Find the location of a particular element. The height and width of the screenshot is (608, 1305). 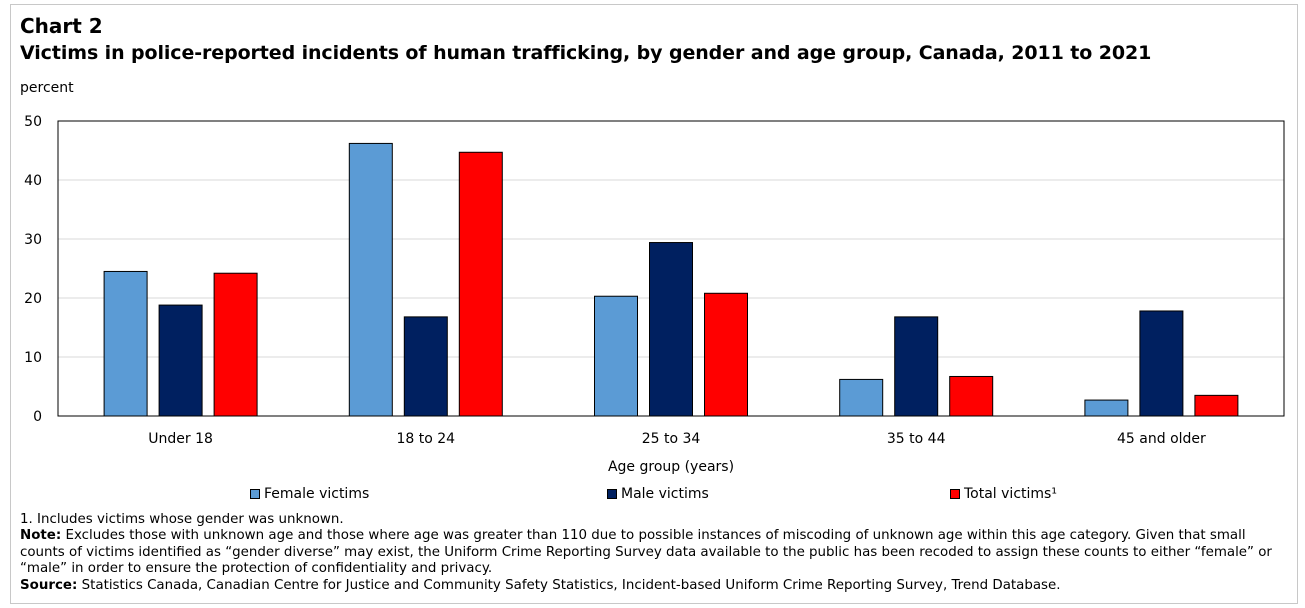

legend: Female victims Male victims Total victims¹ is located at coordinates (652, 496).